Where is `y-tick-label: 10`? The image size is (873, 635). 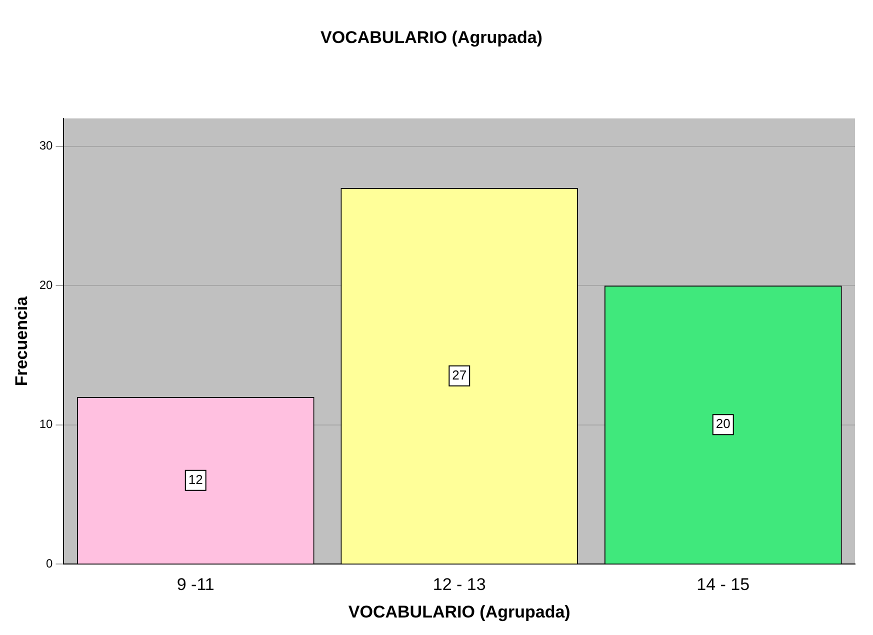
y-tick-label: 10 is located at coordinates (46, 424).